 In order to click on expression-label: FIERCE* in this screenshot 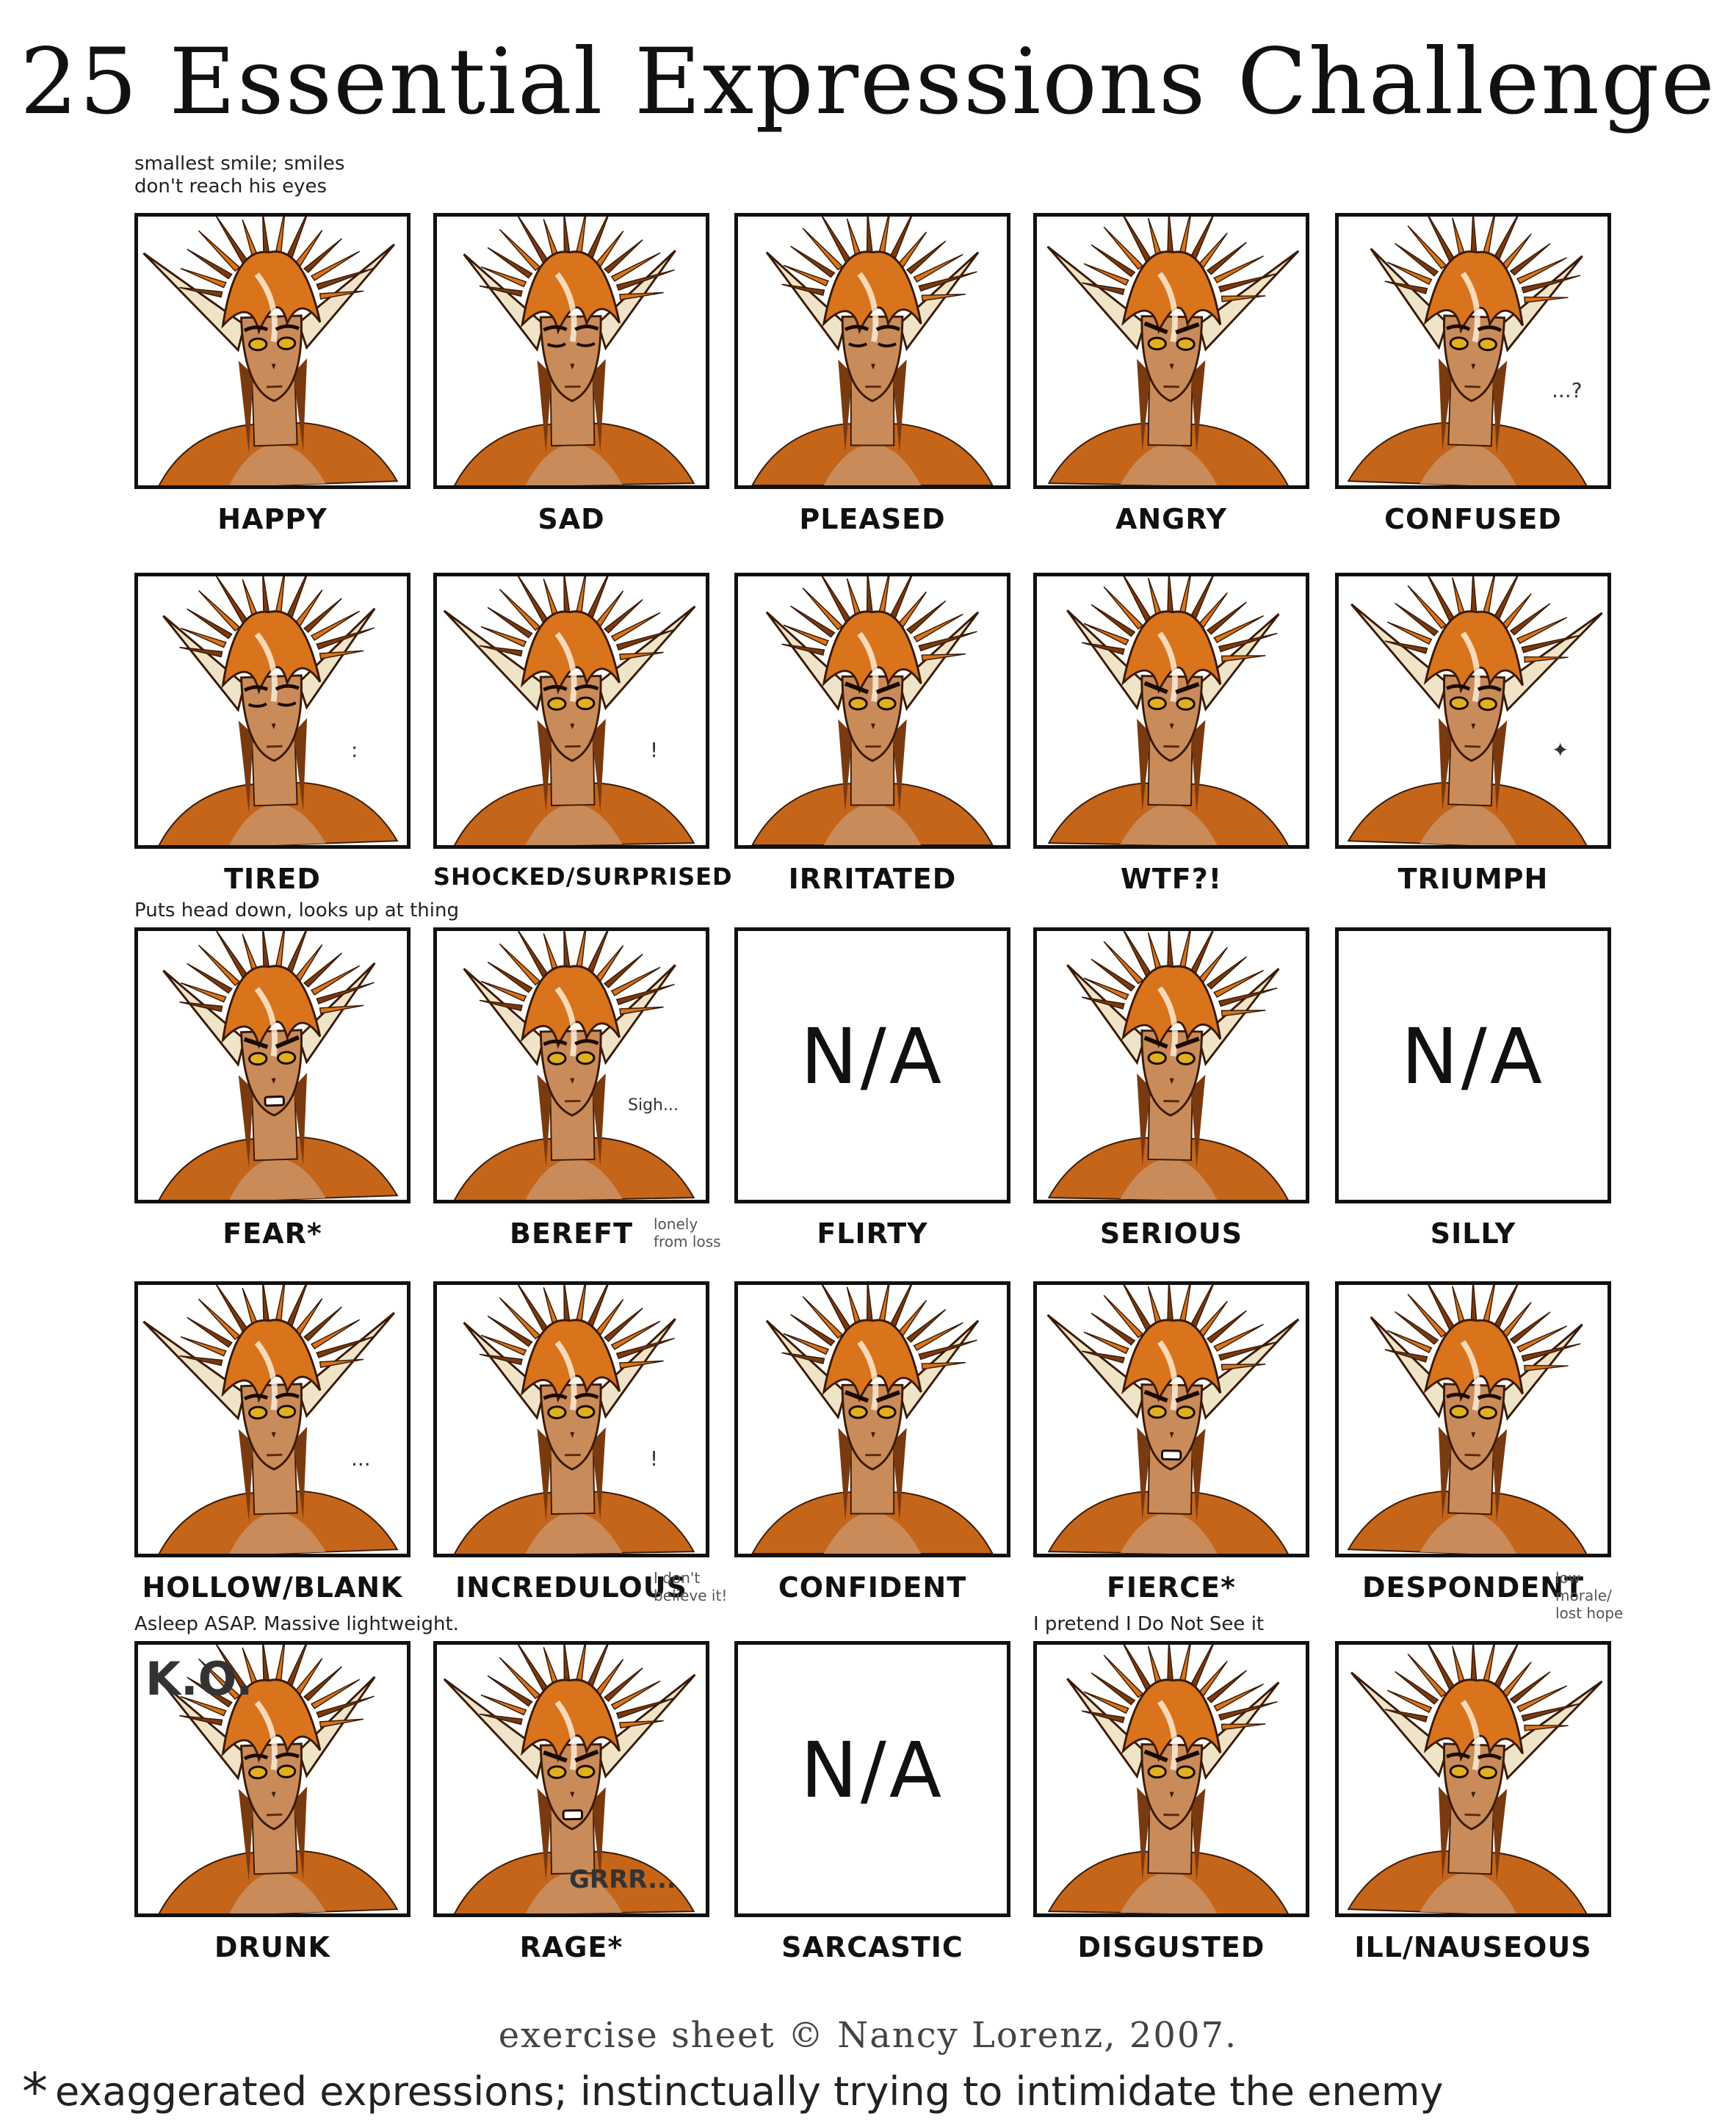, I will do `click(1171, 1587)`.